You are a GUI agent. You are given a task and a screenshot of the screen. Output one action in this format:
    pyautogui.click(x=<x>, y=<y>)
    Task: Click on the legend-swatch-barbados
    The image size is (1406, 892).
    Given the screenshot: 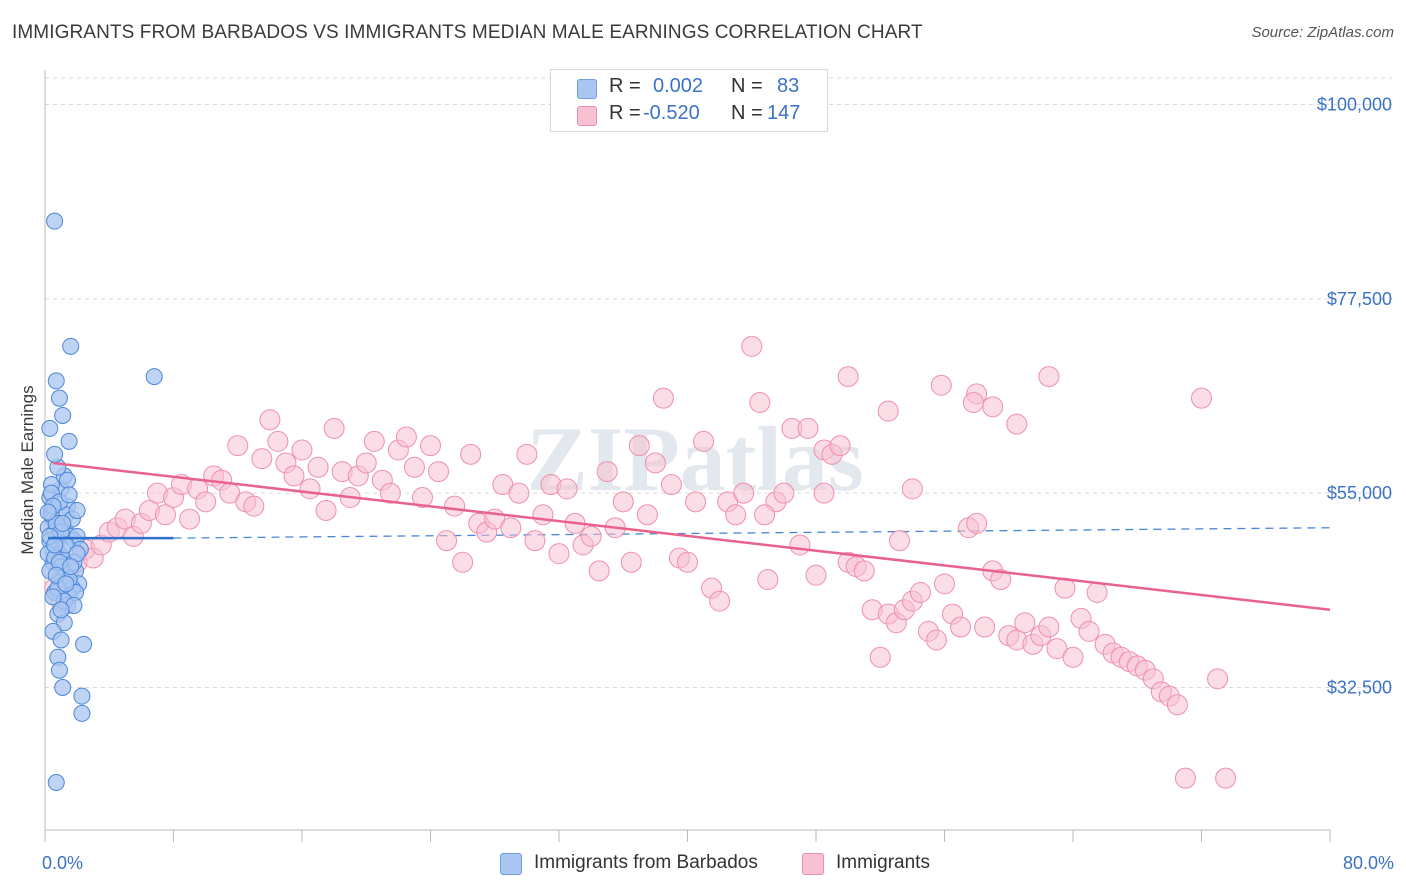 What is the action you would take?
    pyautogui.click(x=587, y=89)
    